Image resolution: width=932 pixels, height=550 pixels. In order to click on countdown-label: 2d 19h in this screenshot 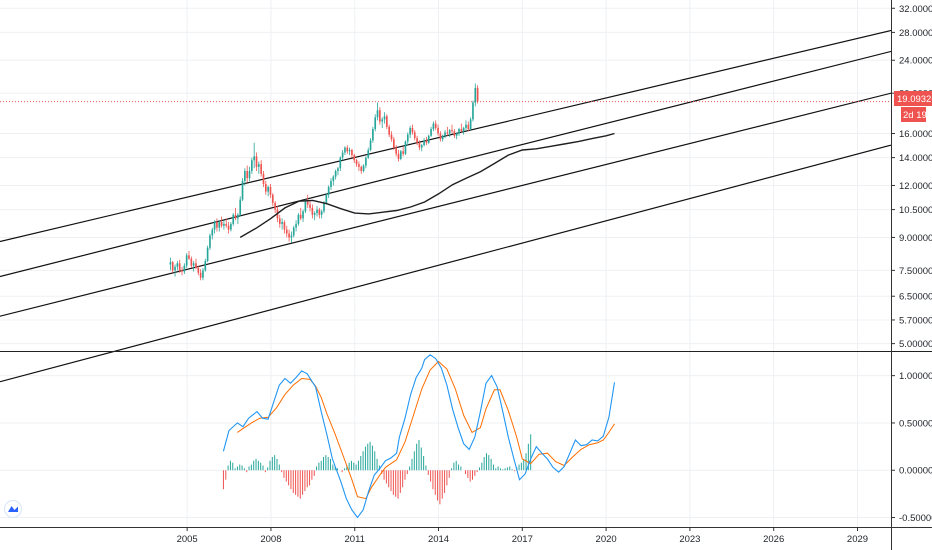, I will do `click(917, 115)`.